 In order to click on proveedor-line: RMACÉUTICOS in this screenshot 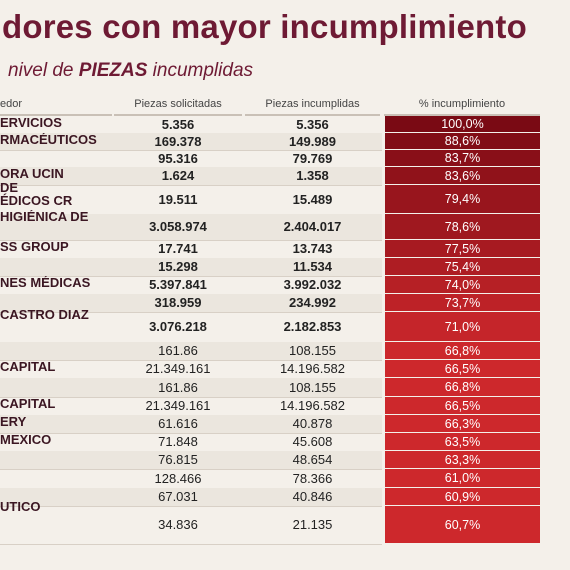, I will do `click(48, 139)`.